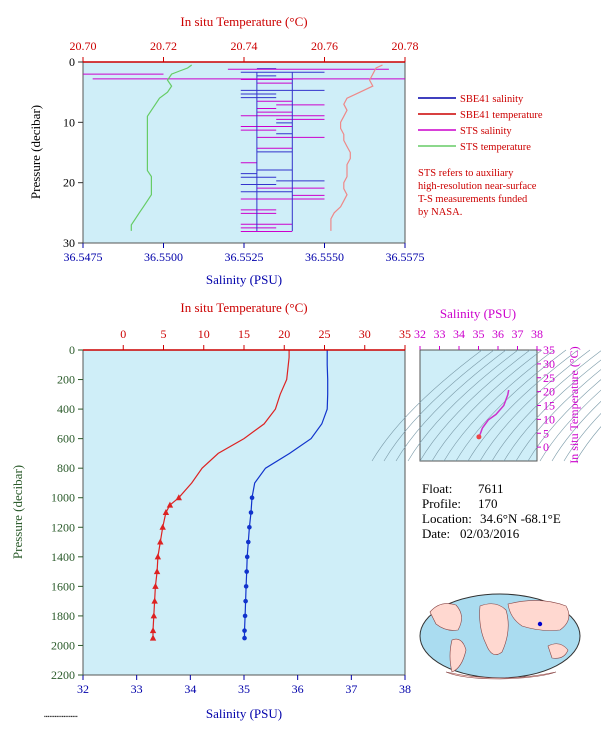 The width and height of the screenshot is (601, 736). I want to click on legend-label-sbe41-temperature: SBE41 temperature, so click(501, 115).